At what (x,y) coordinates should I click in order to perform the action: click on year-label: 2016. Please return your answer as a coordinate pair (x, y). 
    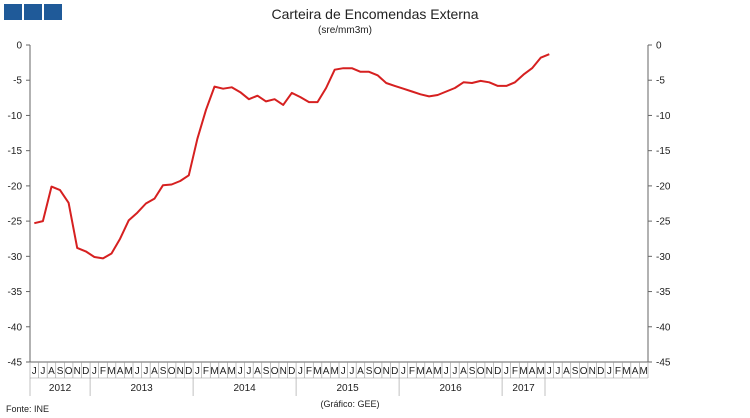
    Looking at the image, I should click on (450, 388).